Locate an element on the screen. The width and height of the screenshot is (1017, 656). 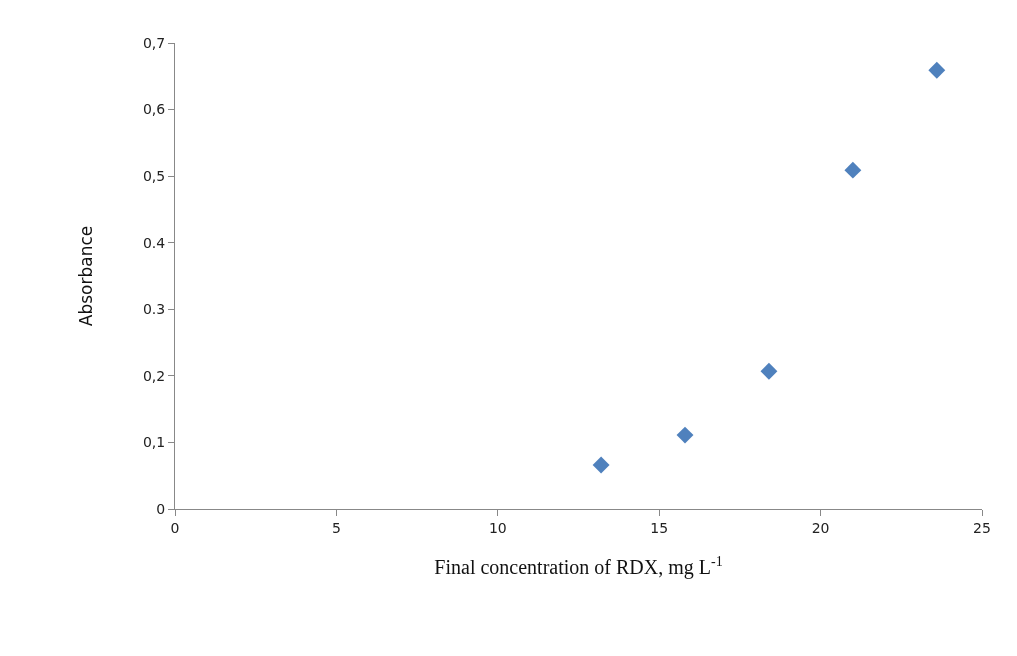
y-tick-label: 0 is located at coordinates (161, 508).